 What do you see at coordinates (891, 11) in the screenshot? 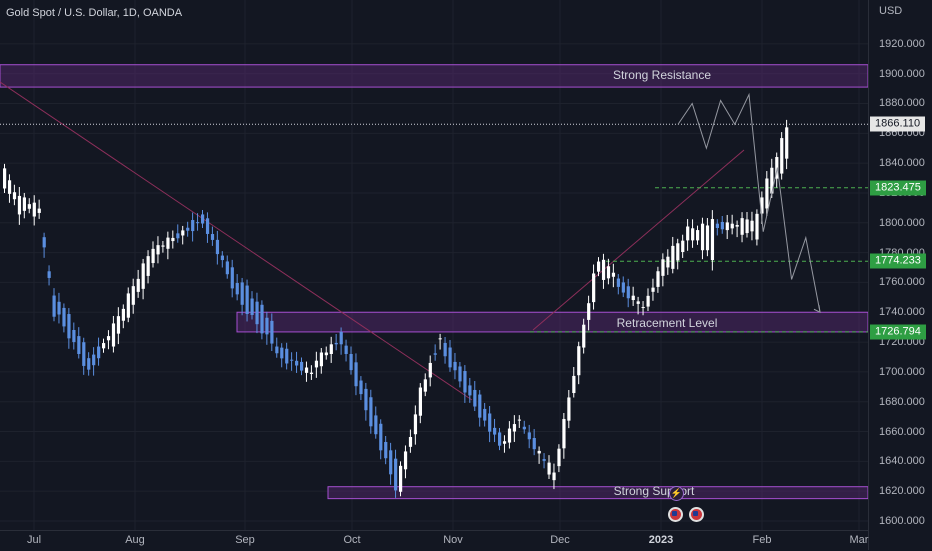
I see `currency-label: USD` at bounding box center [891, 11].